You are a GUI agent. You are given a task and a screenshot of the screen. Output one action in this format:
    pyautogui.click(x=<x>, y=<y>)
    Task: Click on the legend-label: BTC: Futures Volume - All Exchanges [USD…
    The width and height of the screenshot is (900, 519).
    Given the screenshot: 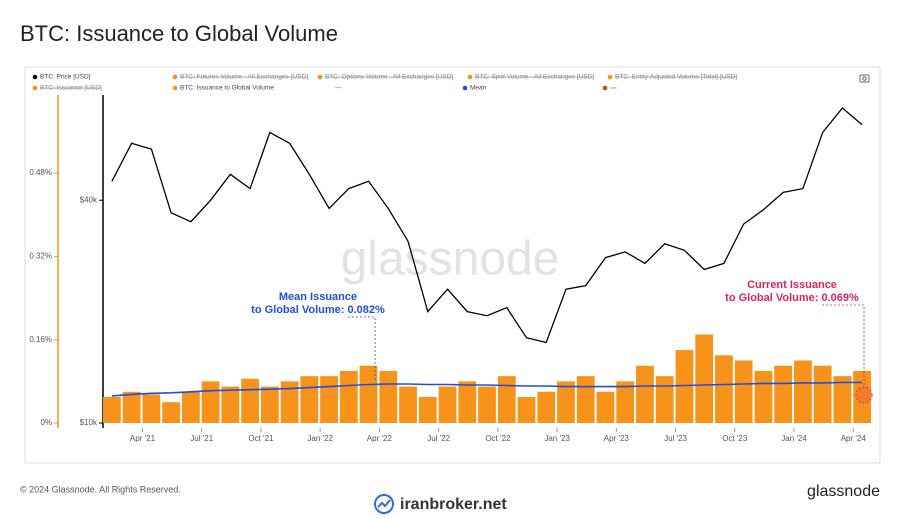 What is the action you would take?
    pyautogui.click(x=244, y=77)
    